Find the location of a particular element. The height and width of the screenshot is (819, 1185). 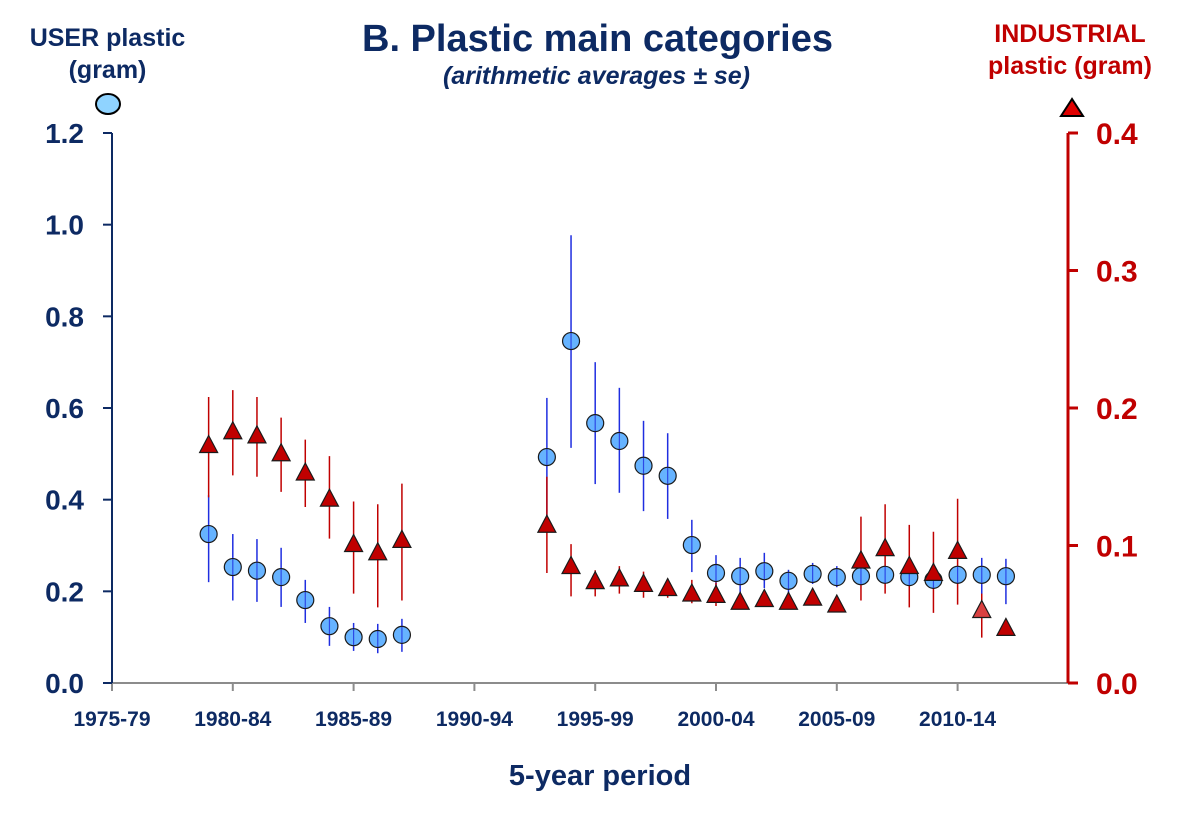

right-y-tick-label: 0.1 is located at coordinates (1117, 547).